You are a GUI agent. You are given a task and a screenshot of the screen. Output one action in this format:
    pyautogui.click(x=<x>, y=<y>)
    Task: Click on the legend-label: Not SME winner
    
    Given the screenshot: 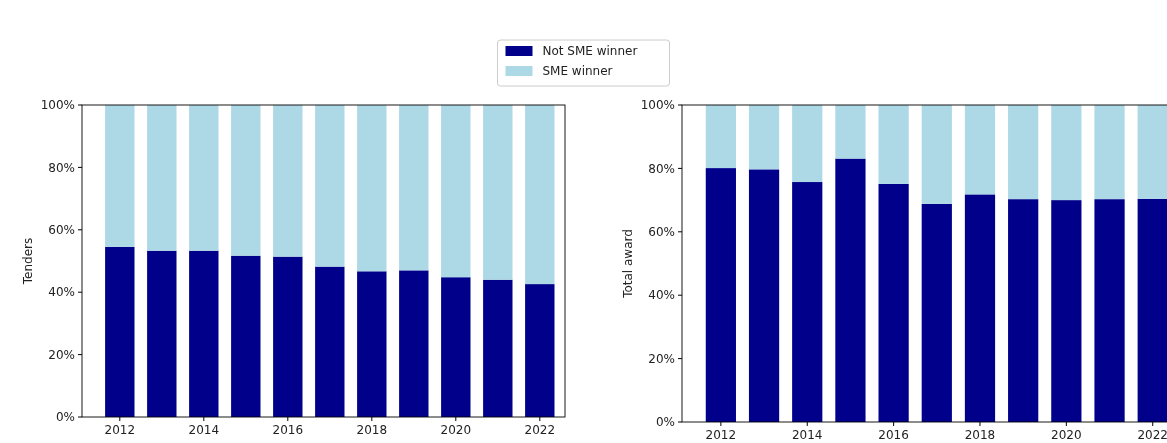 What is the action you would take?
    pyautogui.click(x=590, y=51)
    